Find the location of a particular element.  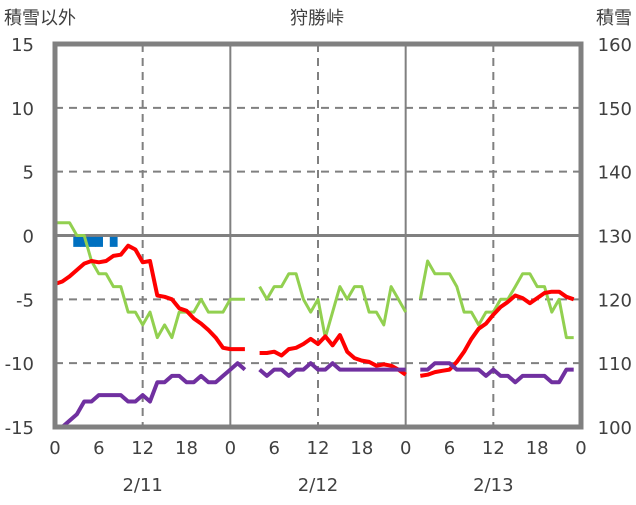

right-tick-label: 100 is located at coordinates (615, 428).